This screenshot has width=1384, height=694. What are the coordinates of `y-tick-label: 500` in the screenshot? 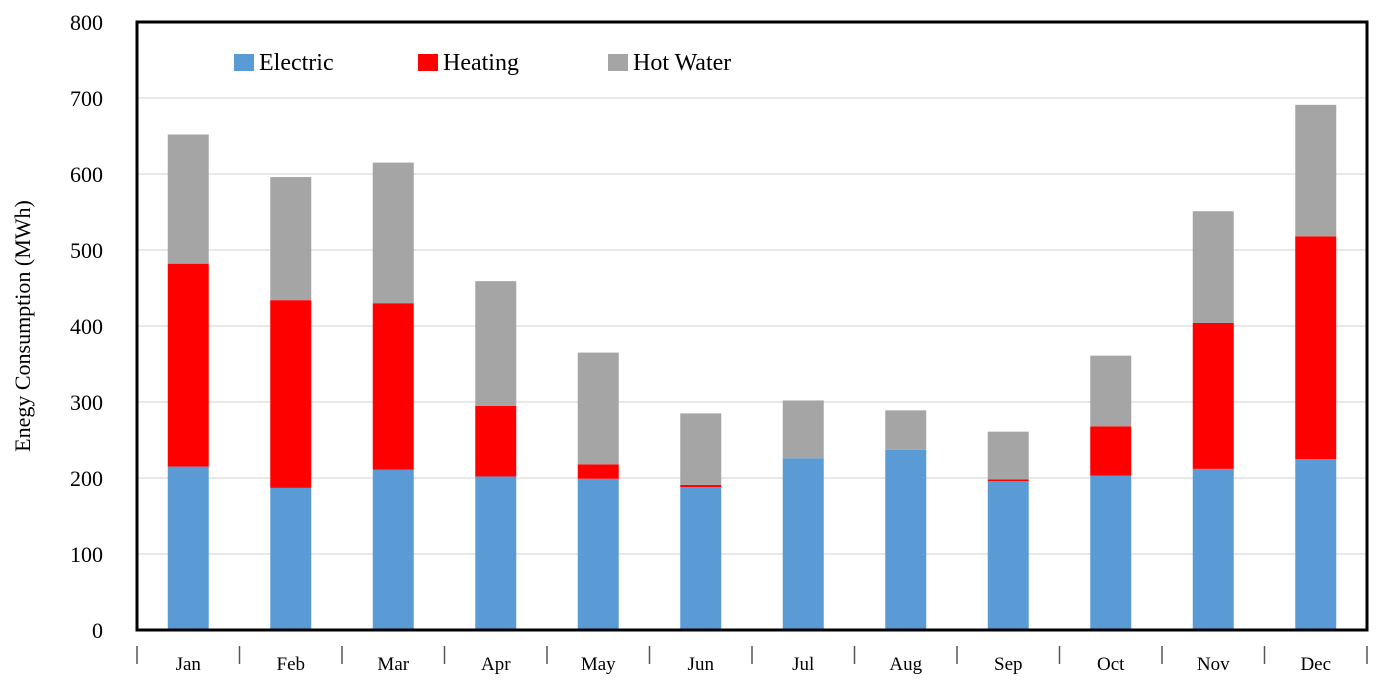 It's located at (86, 250).